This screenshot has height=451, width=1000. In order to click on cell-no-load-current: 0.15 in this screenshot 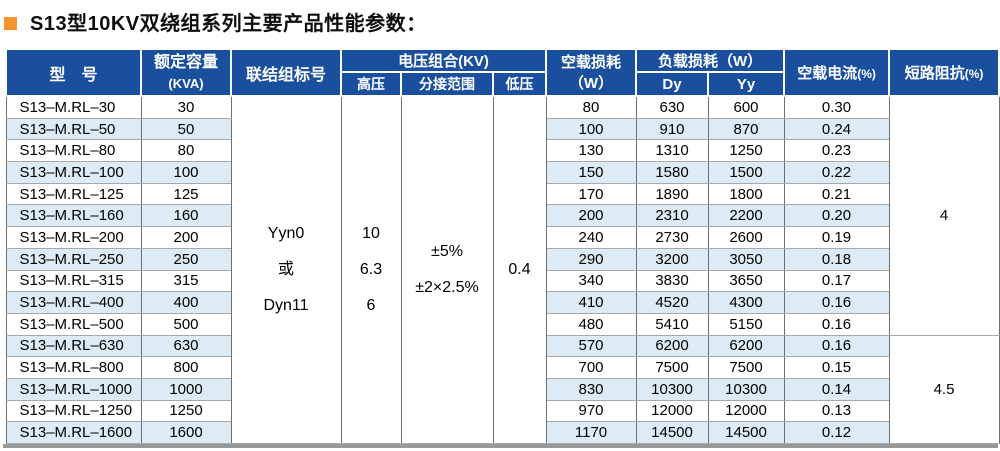, I will do `click(836, 367)`.